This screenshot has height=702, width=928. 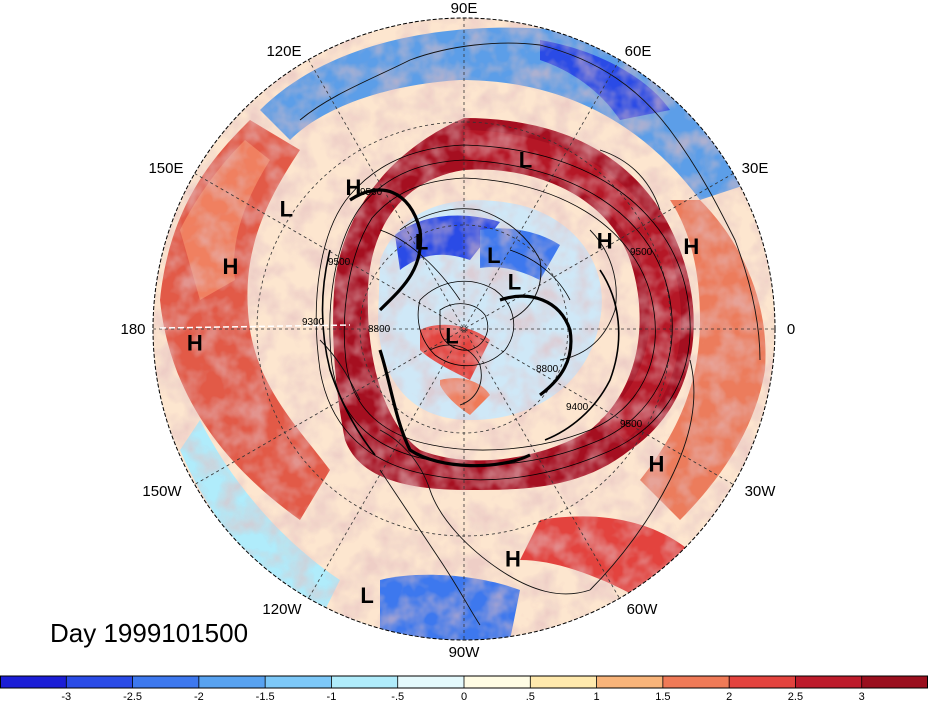 I want to click on lon-label-90w: 90W, so click(x=465, y=652).